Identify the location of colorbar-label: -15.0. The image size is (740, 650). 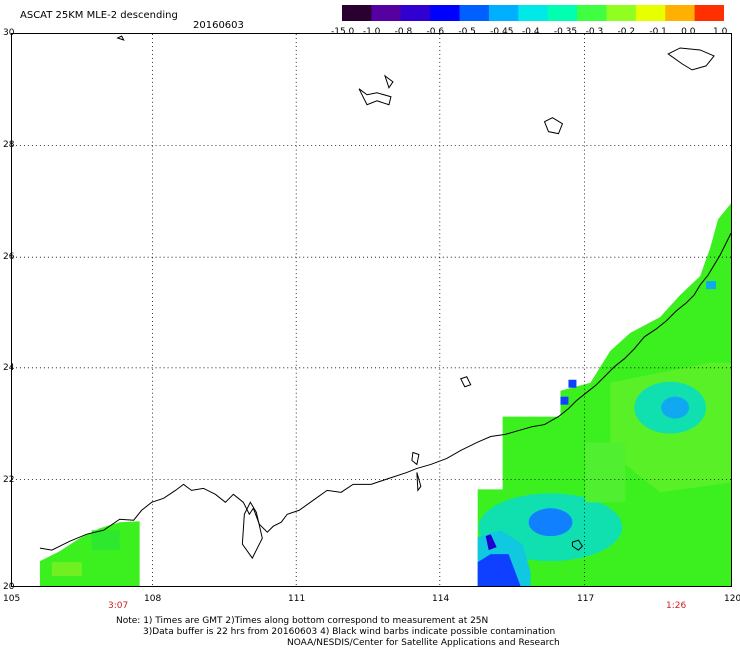
(343, 32).